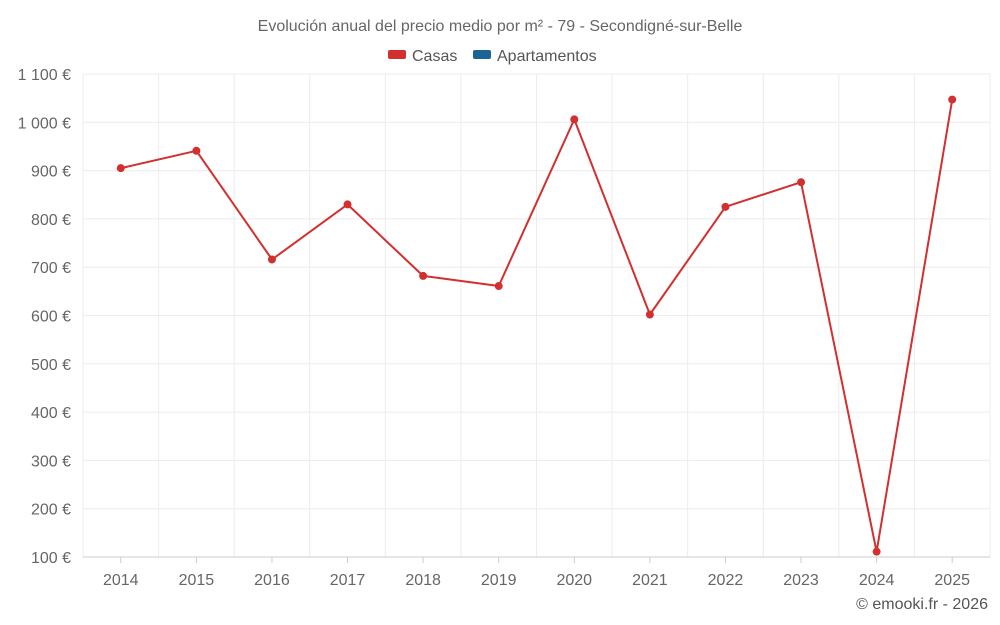 This screenshot has height=625, width=1000. I want to click on y-tick-label: 700 €, so click(51, 268).